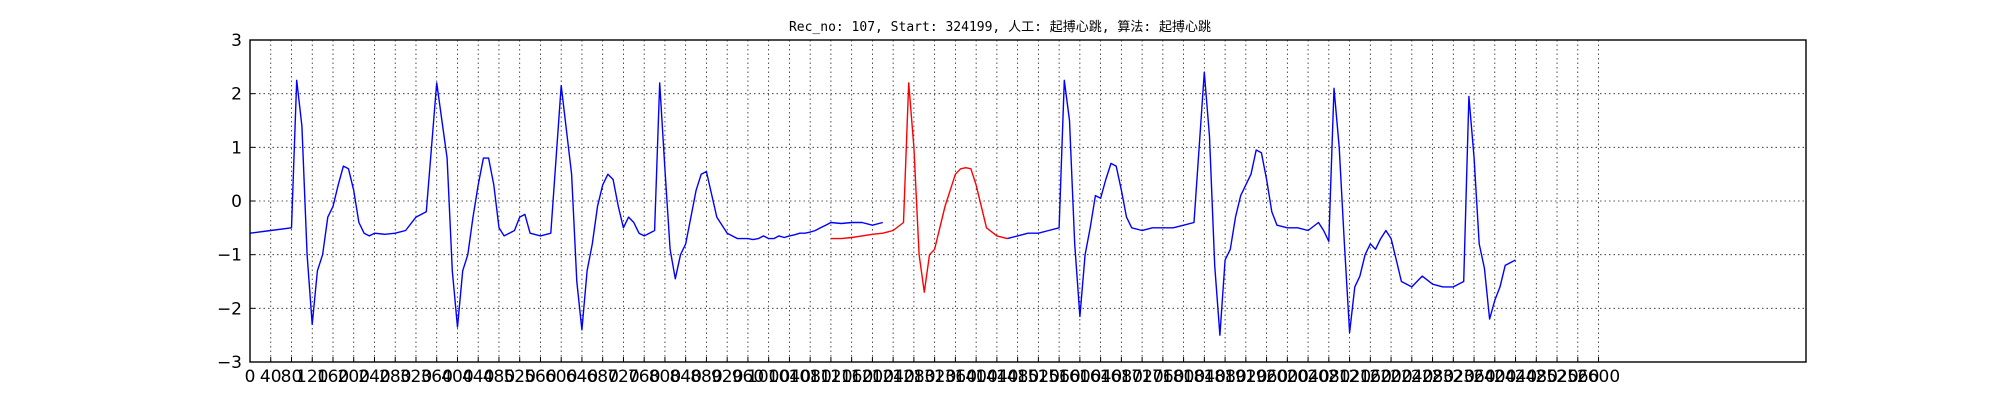  What do you see at coordinates (1307, 377) in the screenshot?
I see `x-tick-label: 2040` at bounding box center [1307, 377].